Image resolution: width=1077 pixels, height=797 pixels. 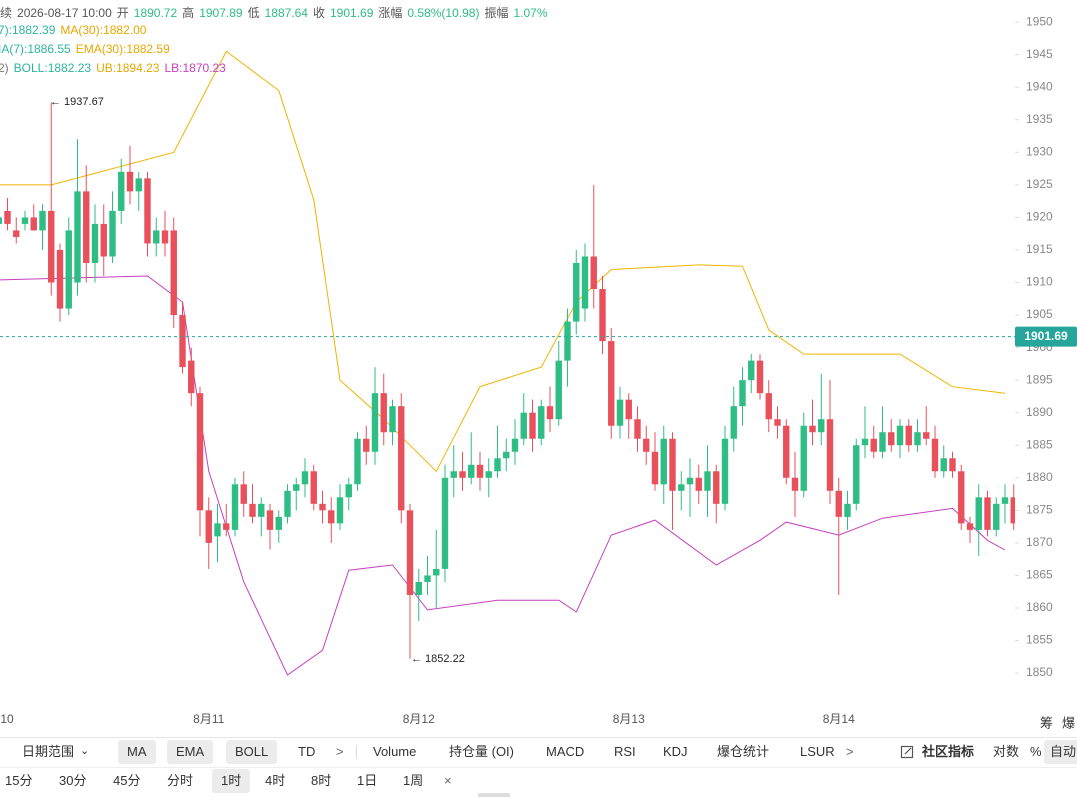 What do you see at coordinates (948, 751) in the screenshot?
I see `community-indicators: 社区指标` at bounding box center [948, 751].